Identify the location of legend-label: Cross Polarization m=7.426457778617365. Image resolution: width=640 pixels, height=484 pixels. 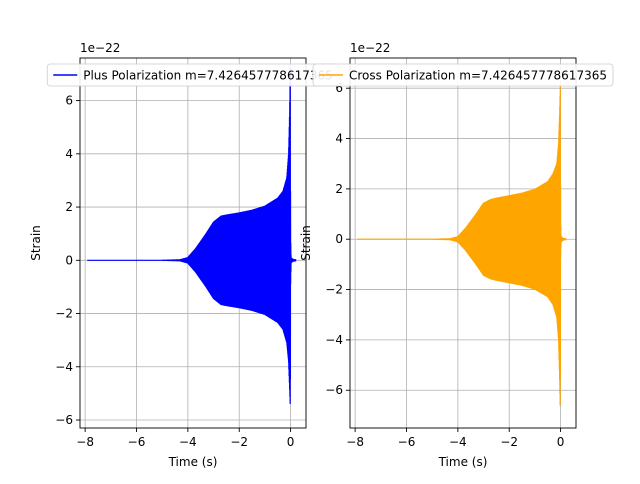
(478, 76).